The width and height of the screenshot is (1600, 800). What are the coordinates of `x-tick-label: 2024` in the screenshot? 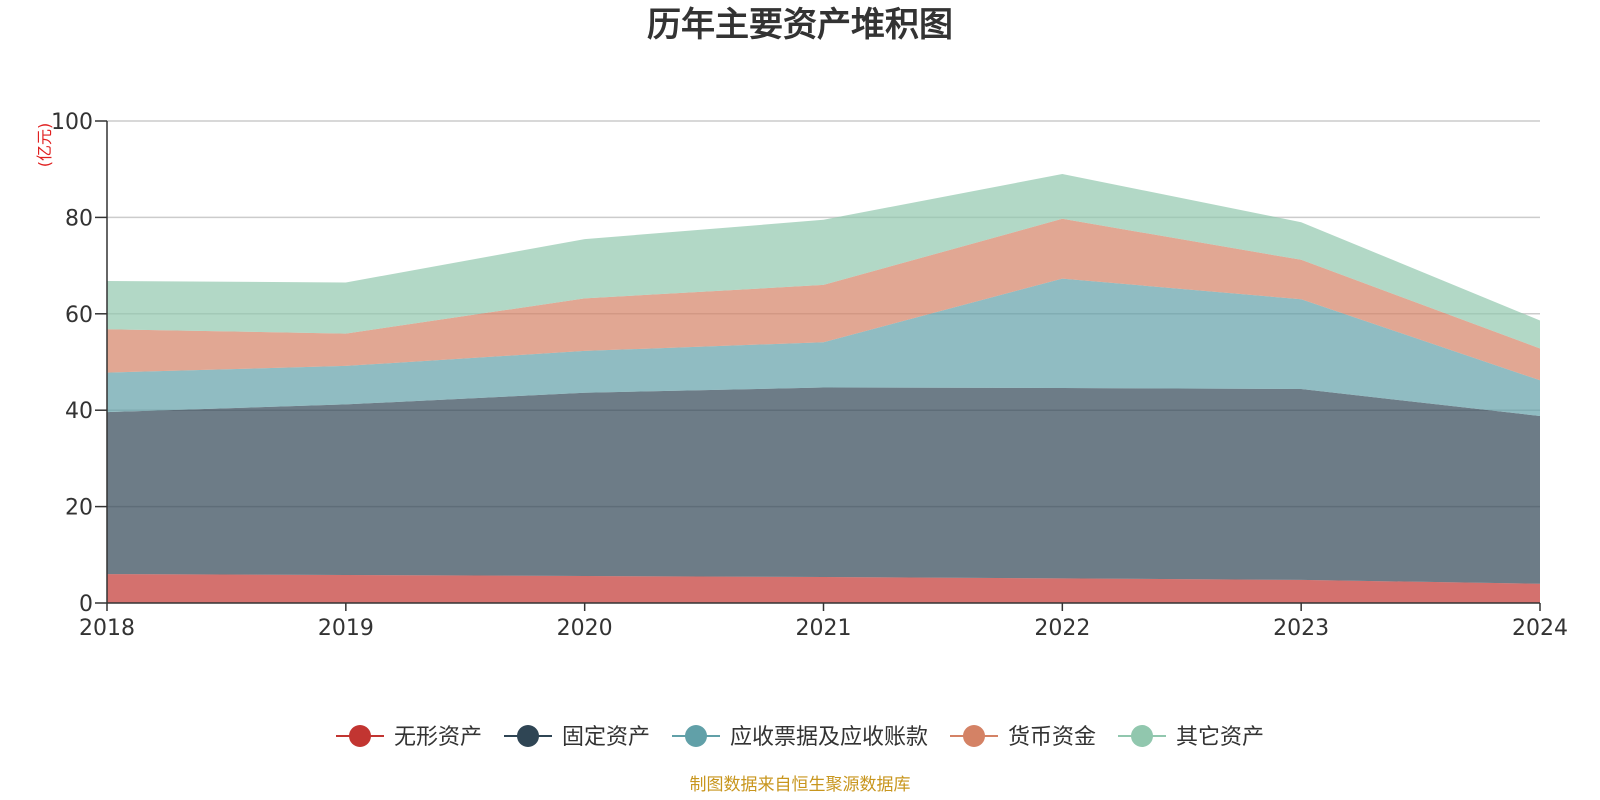 It's located at (1540, 628).